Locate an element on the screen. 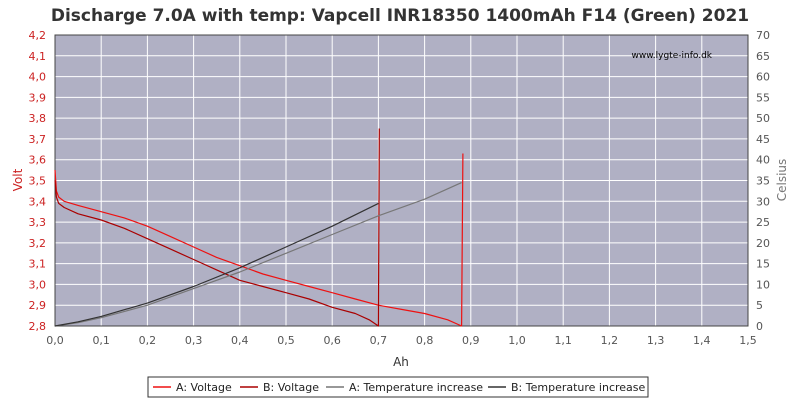 This screenshot has height=400, width=800. legend-label-a-temperature-increase: A: Temperature increase is located at coordinates (416, 387).